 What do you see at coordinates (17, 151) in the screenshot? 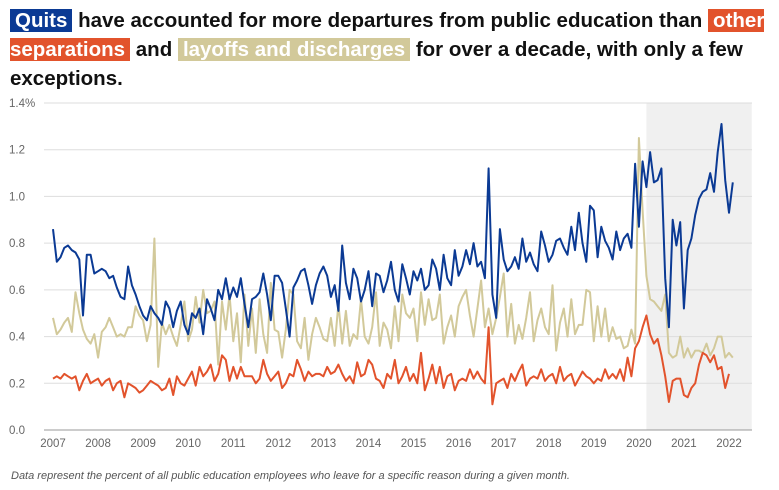
I see `y-tick-label: 1.2` at bounding box center [17, 151].